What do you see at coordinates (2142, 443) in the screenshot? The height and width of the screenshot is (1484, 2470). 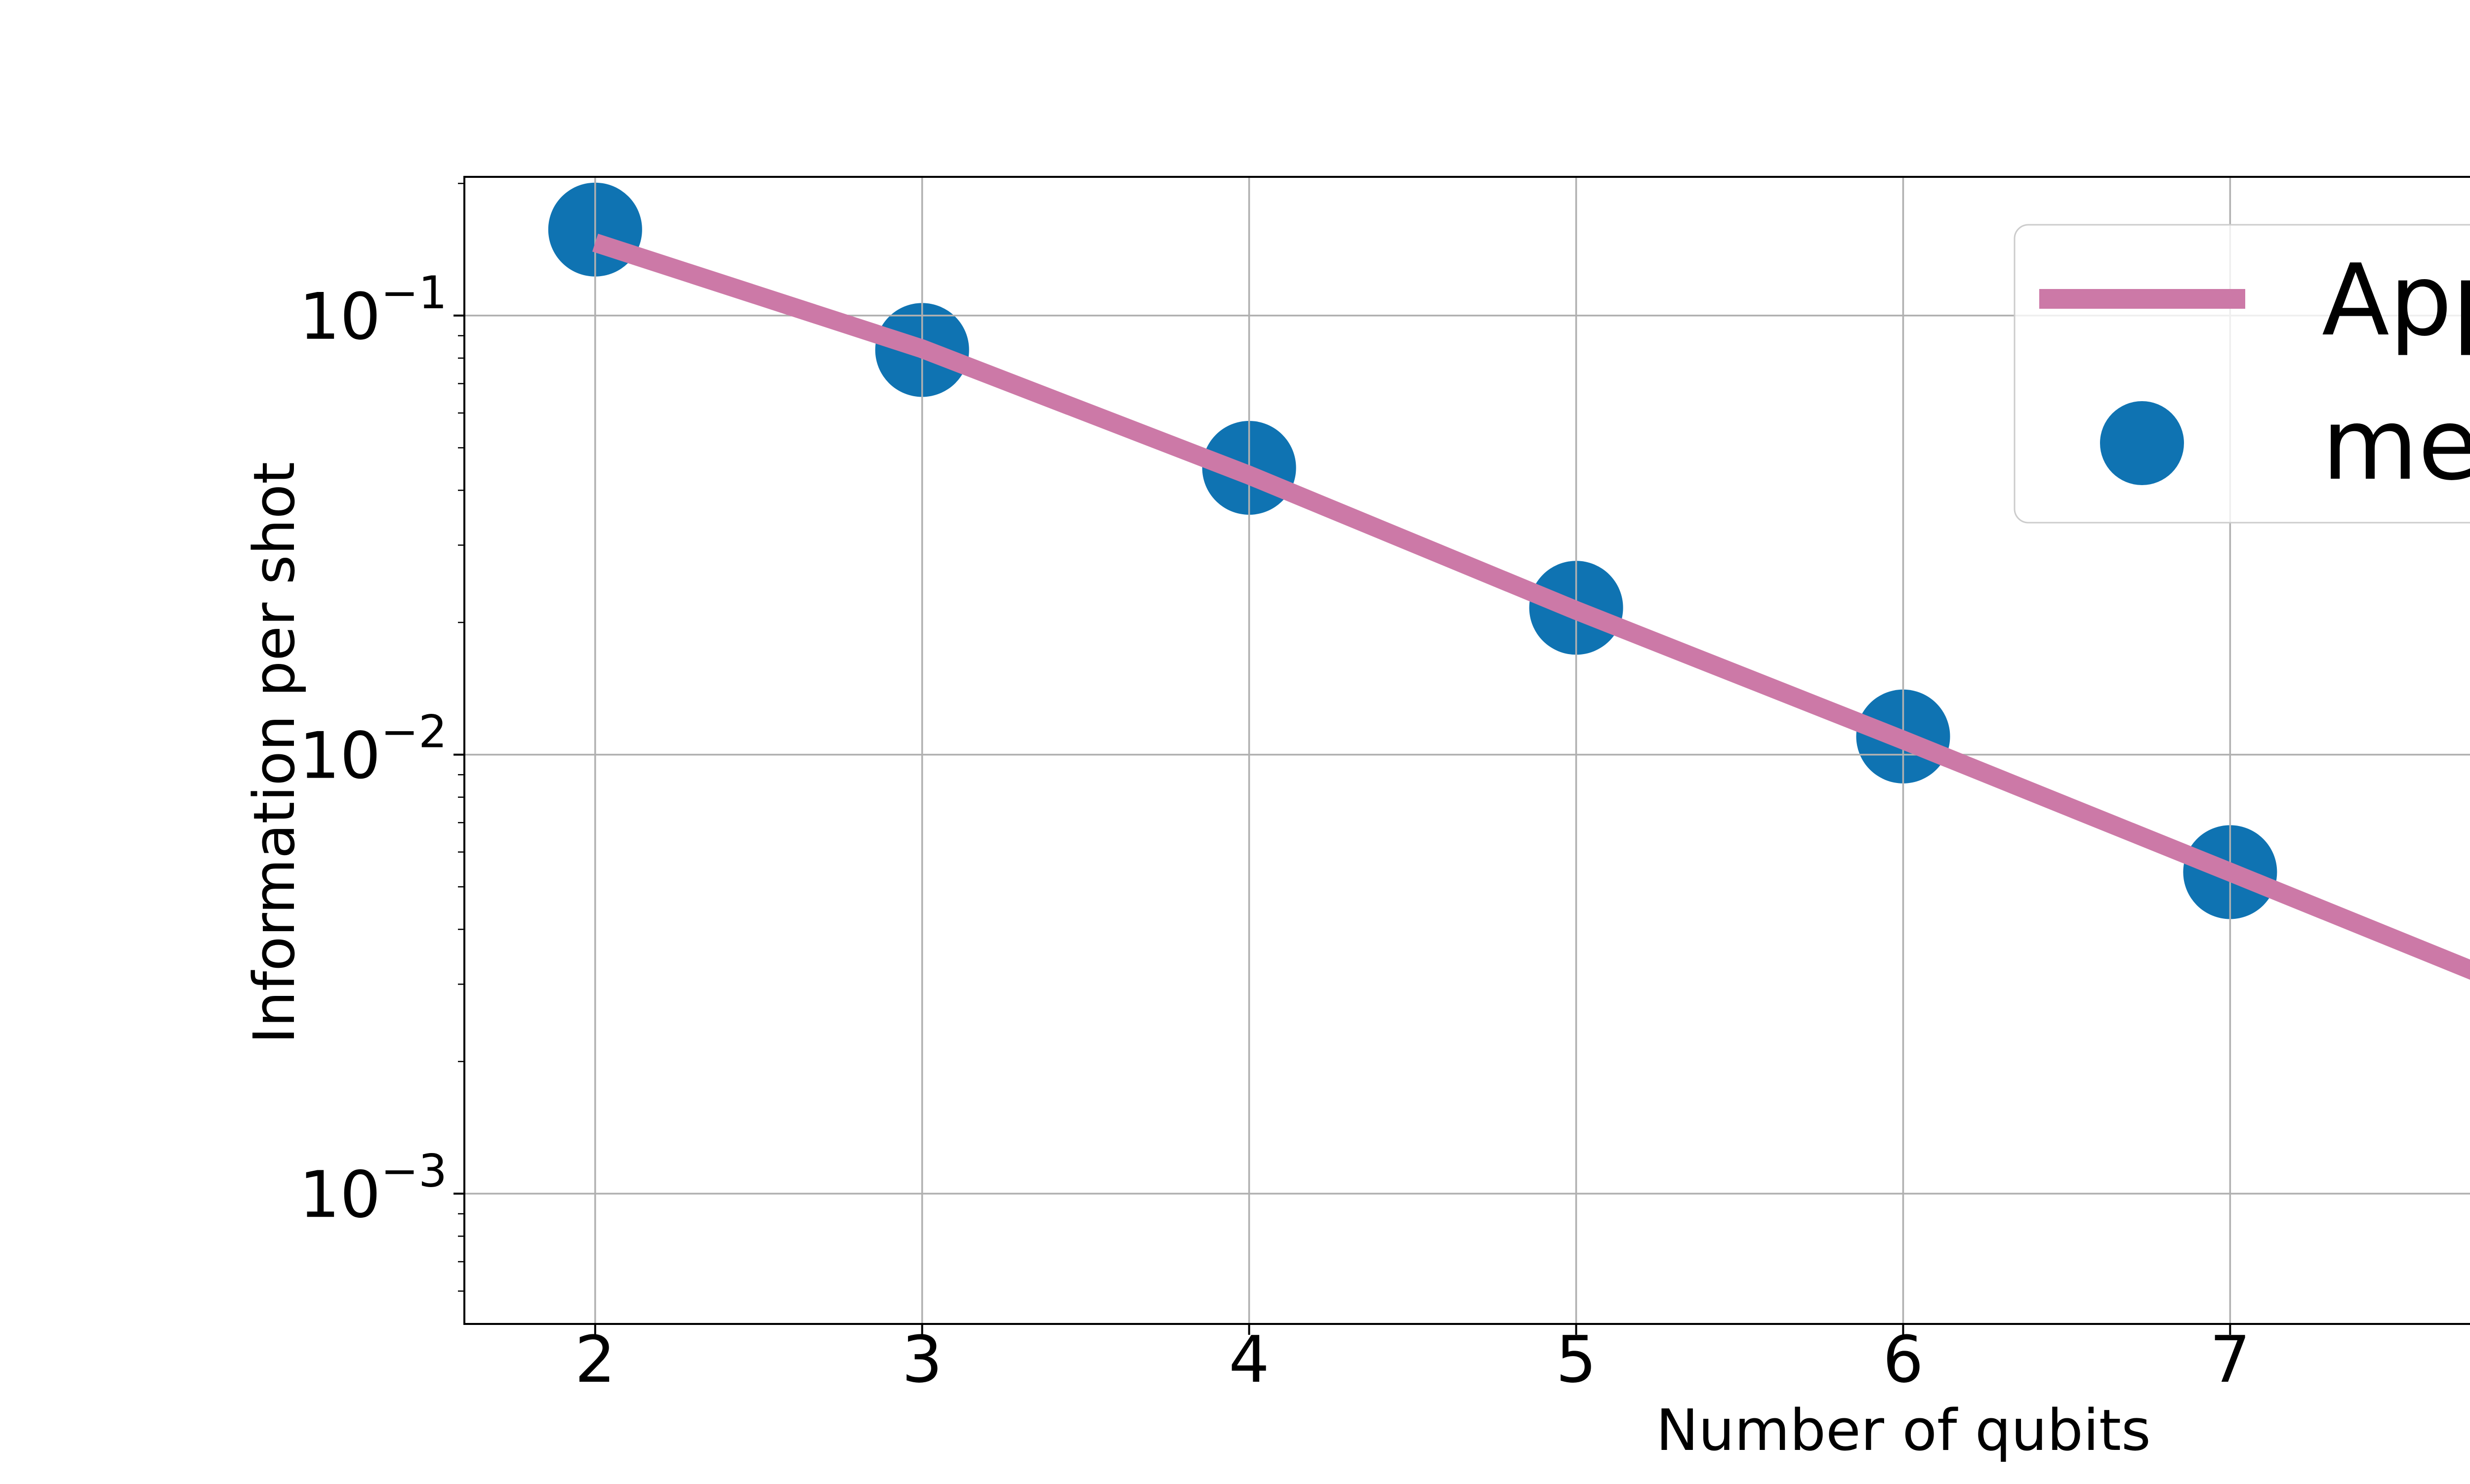 I see `legend-dot-swatch` at bounding box center [2142, 443].